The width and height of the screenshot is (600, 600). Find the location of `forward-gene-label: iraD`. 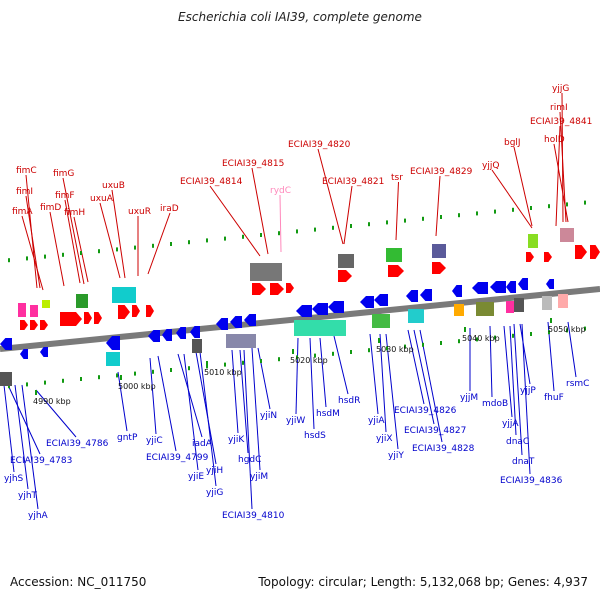

forward-gene-label: iraD is located at coordinates (169, 209).